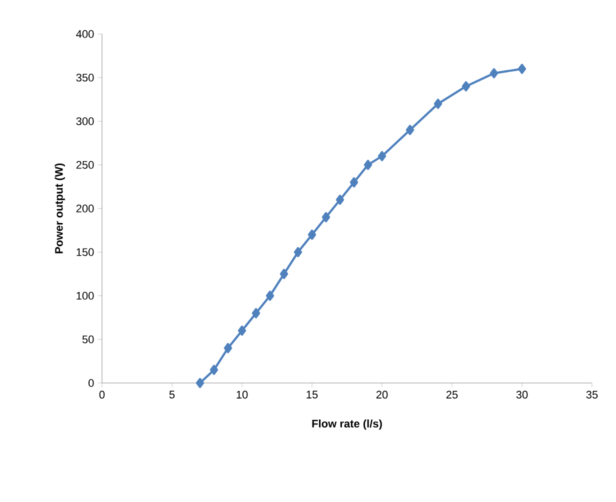 This screenshot has height=502, width=616. What do you see at coordinates (452, 394) in the screenshot?
I see `x-tick-label: 25` at bounding box center [452, 394].